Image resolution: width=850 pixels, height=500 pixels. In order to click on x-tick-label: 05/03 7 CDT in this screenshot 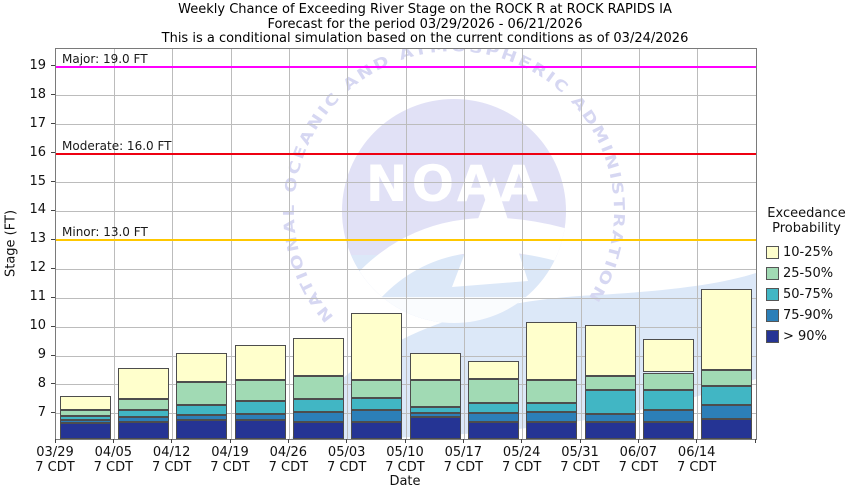, I will do `click(347, 460)`.